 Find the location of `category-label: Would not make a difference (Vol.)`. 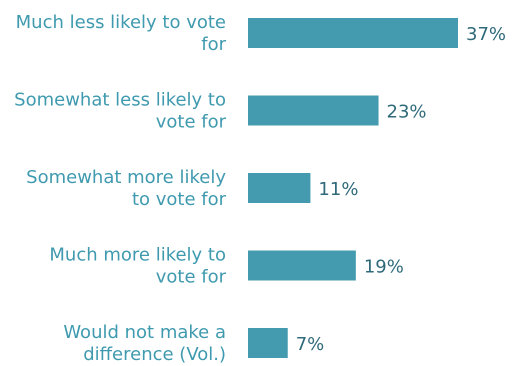

category-label: Would not make a difference (Vol.) is located at coordinates (144, 343).